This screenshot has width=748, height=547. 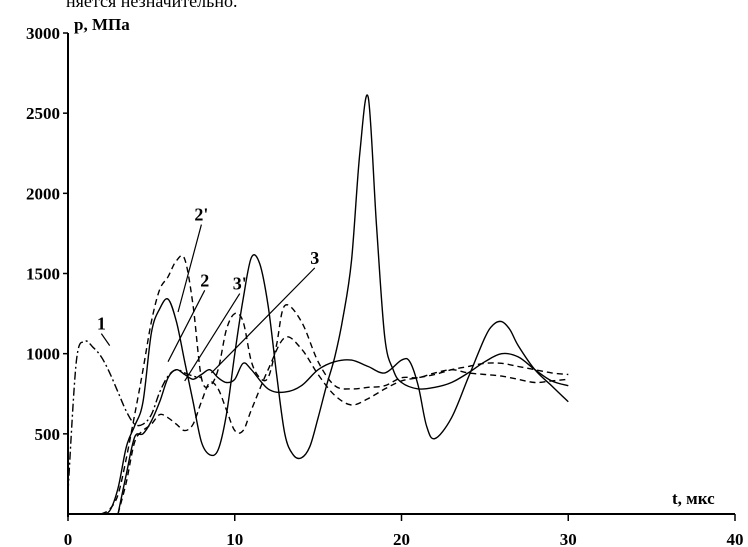 What do you see at coordinates (48, 434) in the screenshot?
I see `y-tick-label: 500` at bounding box center [48, 434].